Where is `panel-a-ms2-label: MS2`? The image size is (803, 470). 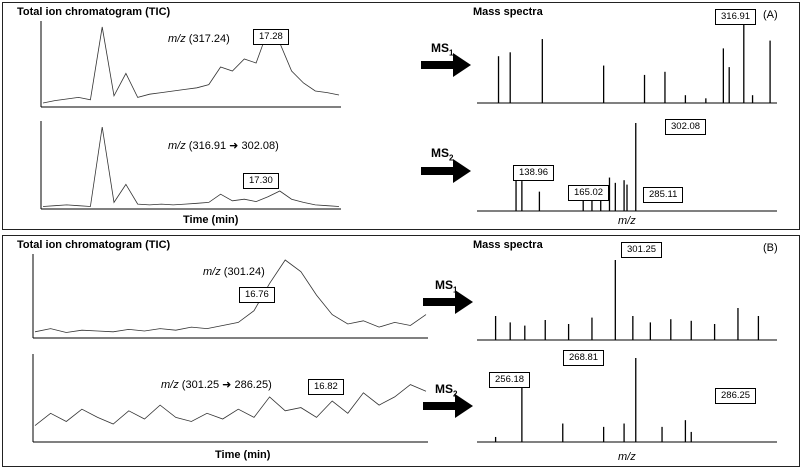
panel-a-ms2-label: MS2 is located at coordinates (442, 154).